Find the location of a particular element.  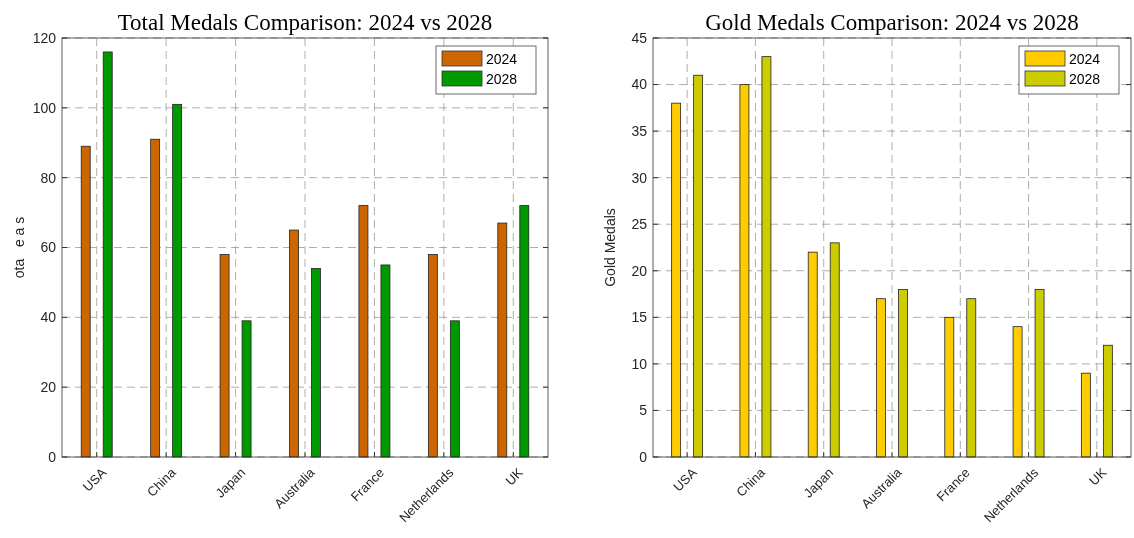

y-tick-label: 5 is located at coordinates (643, 410).